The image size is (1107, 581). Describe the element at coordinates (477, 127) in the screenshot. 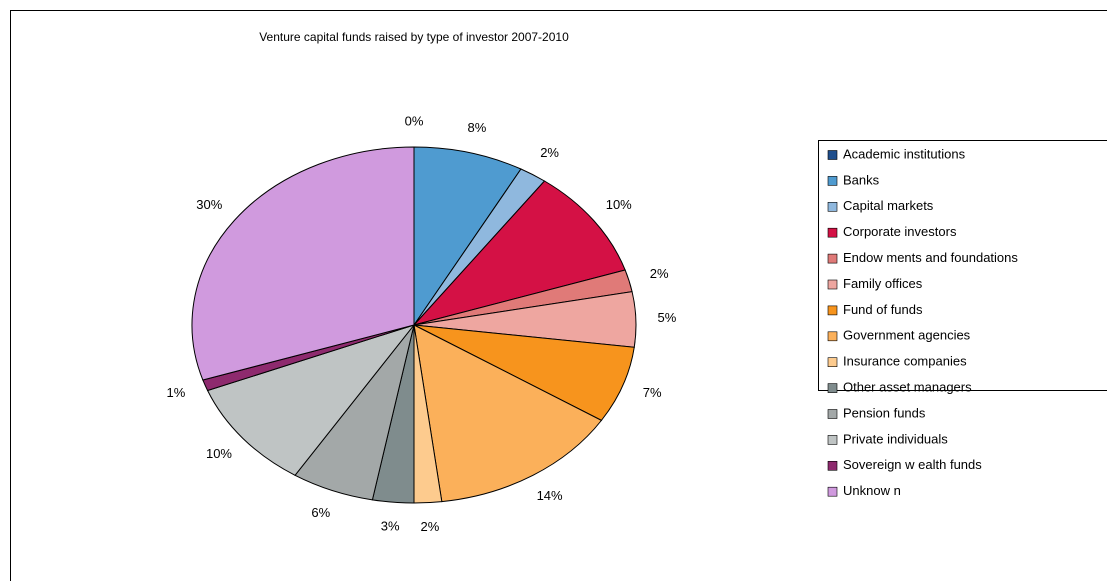

I see `data-label: 8%` at that location.